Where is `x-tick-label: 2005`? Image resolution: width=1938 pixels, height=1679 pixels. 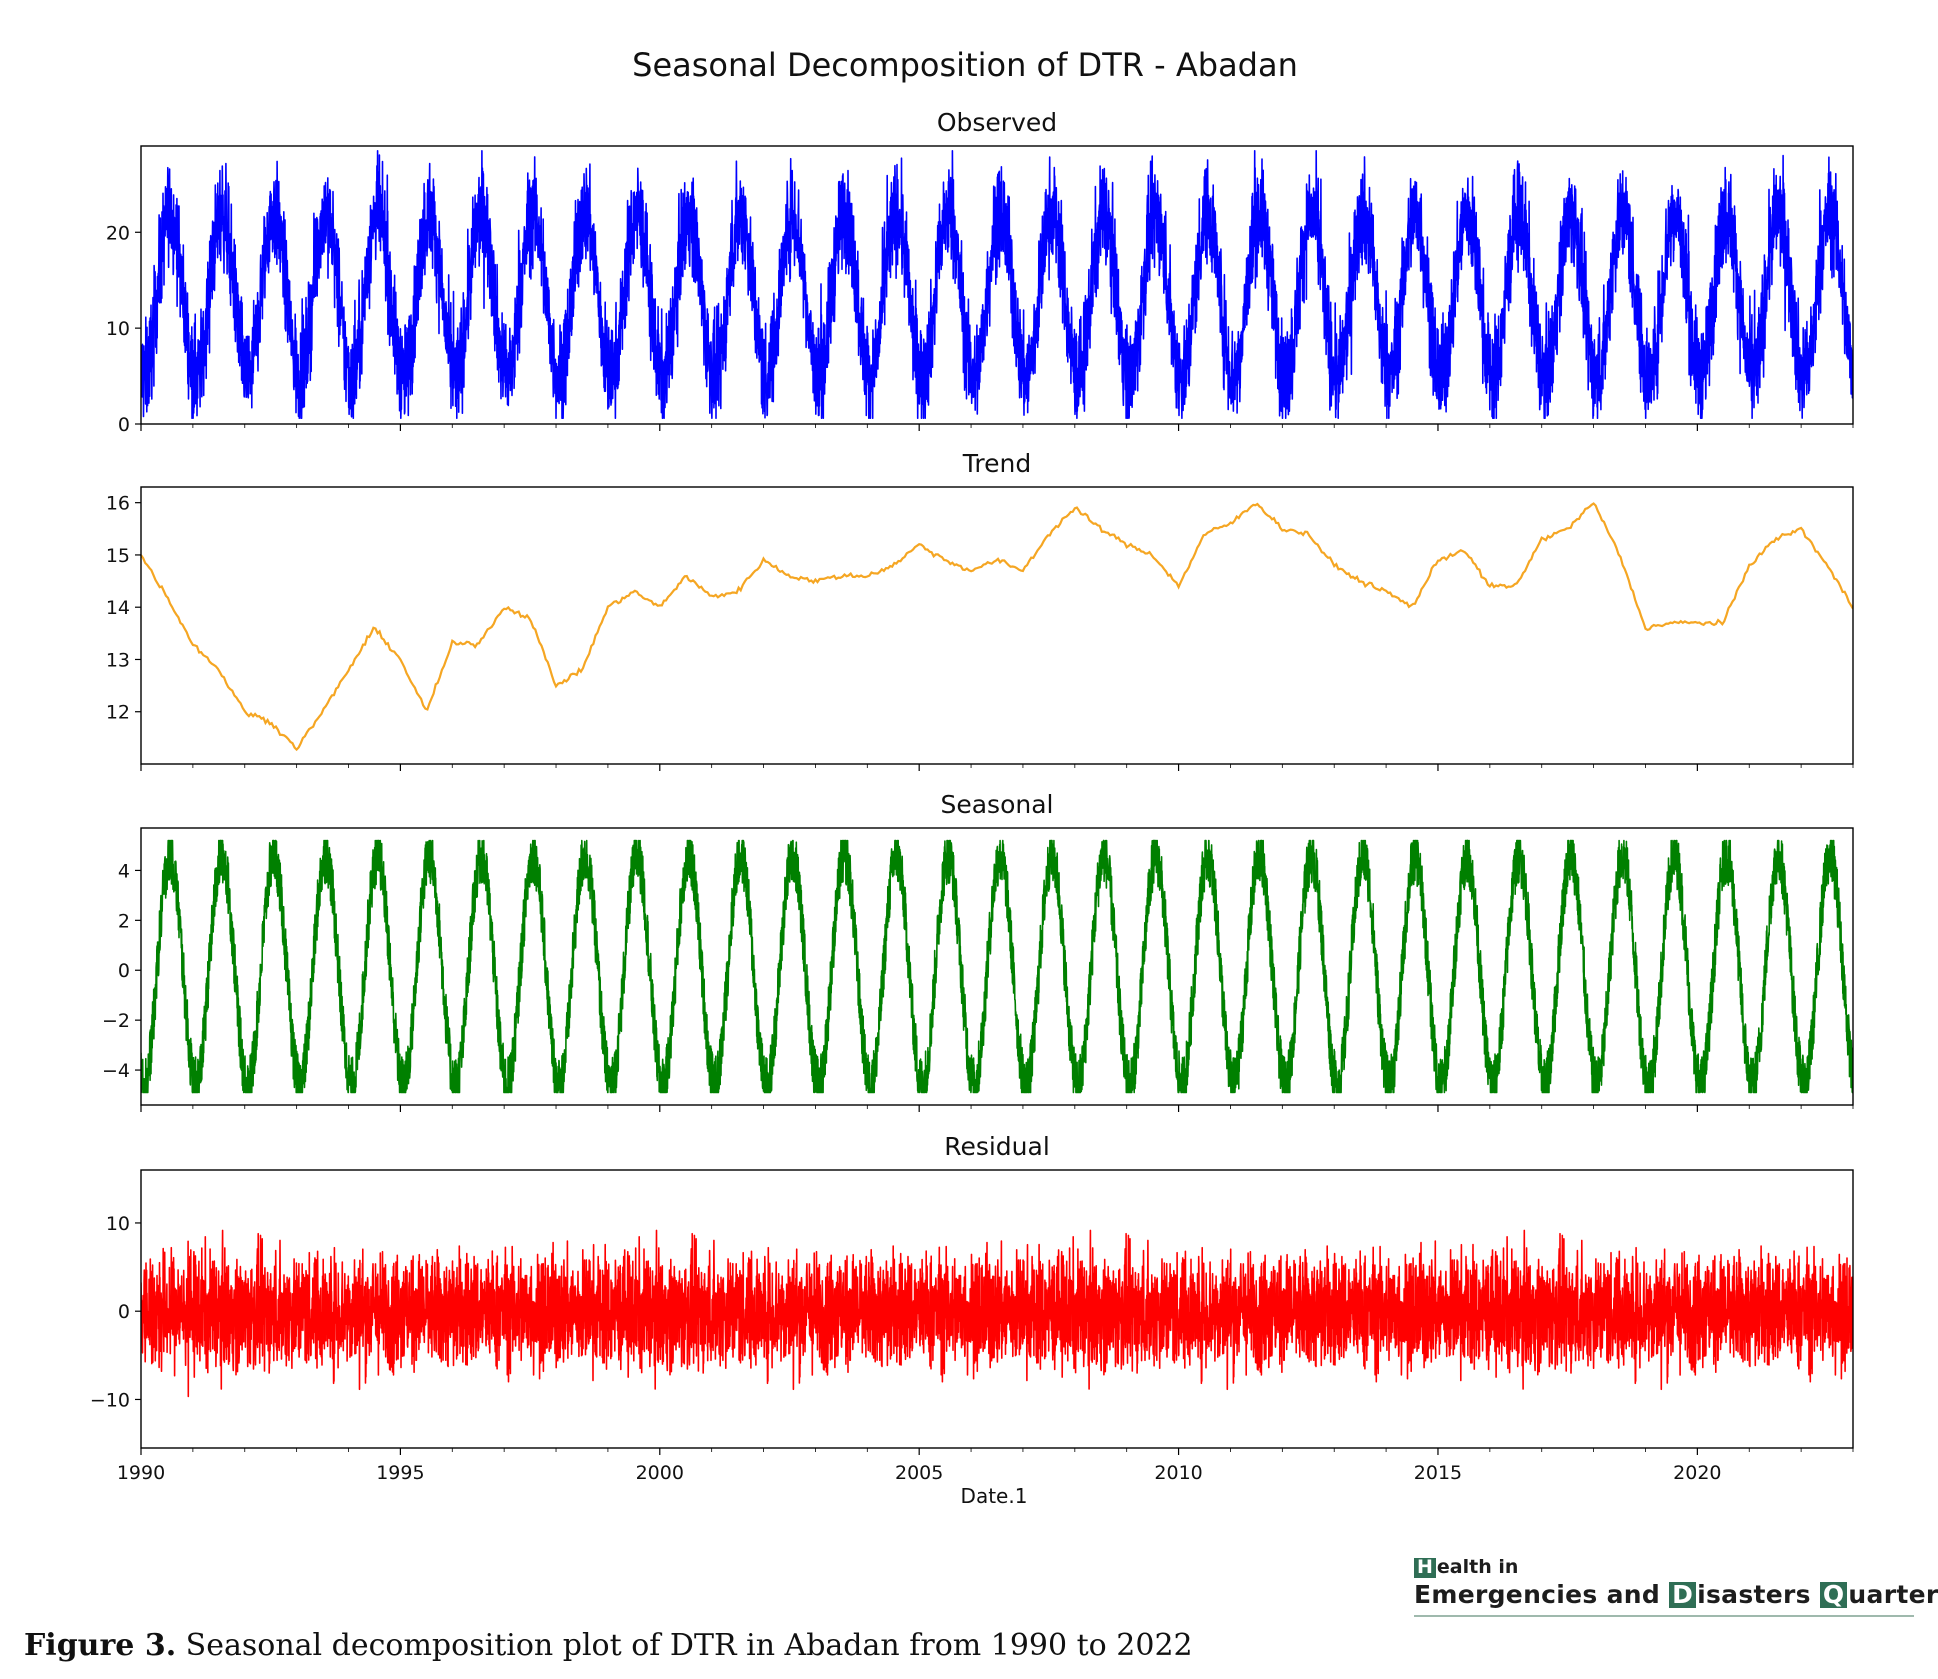 x-tick-label: 2005 is located at coordinates (919, 1473).